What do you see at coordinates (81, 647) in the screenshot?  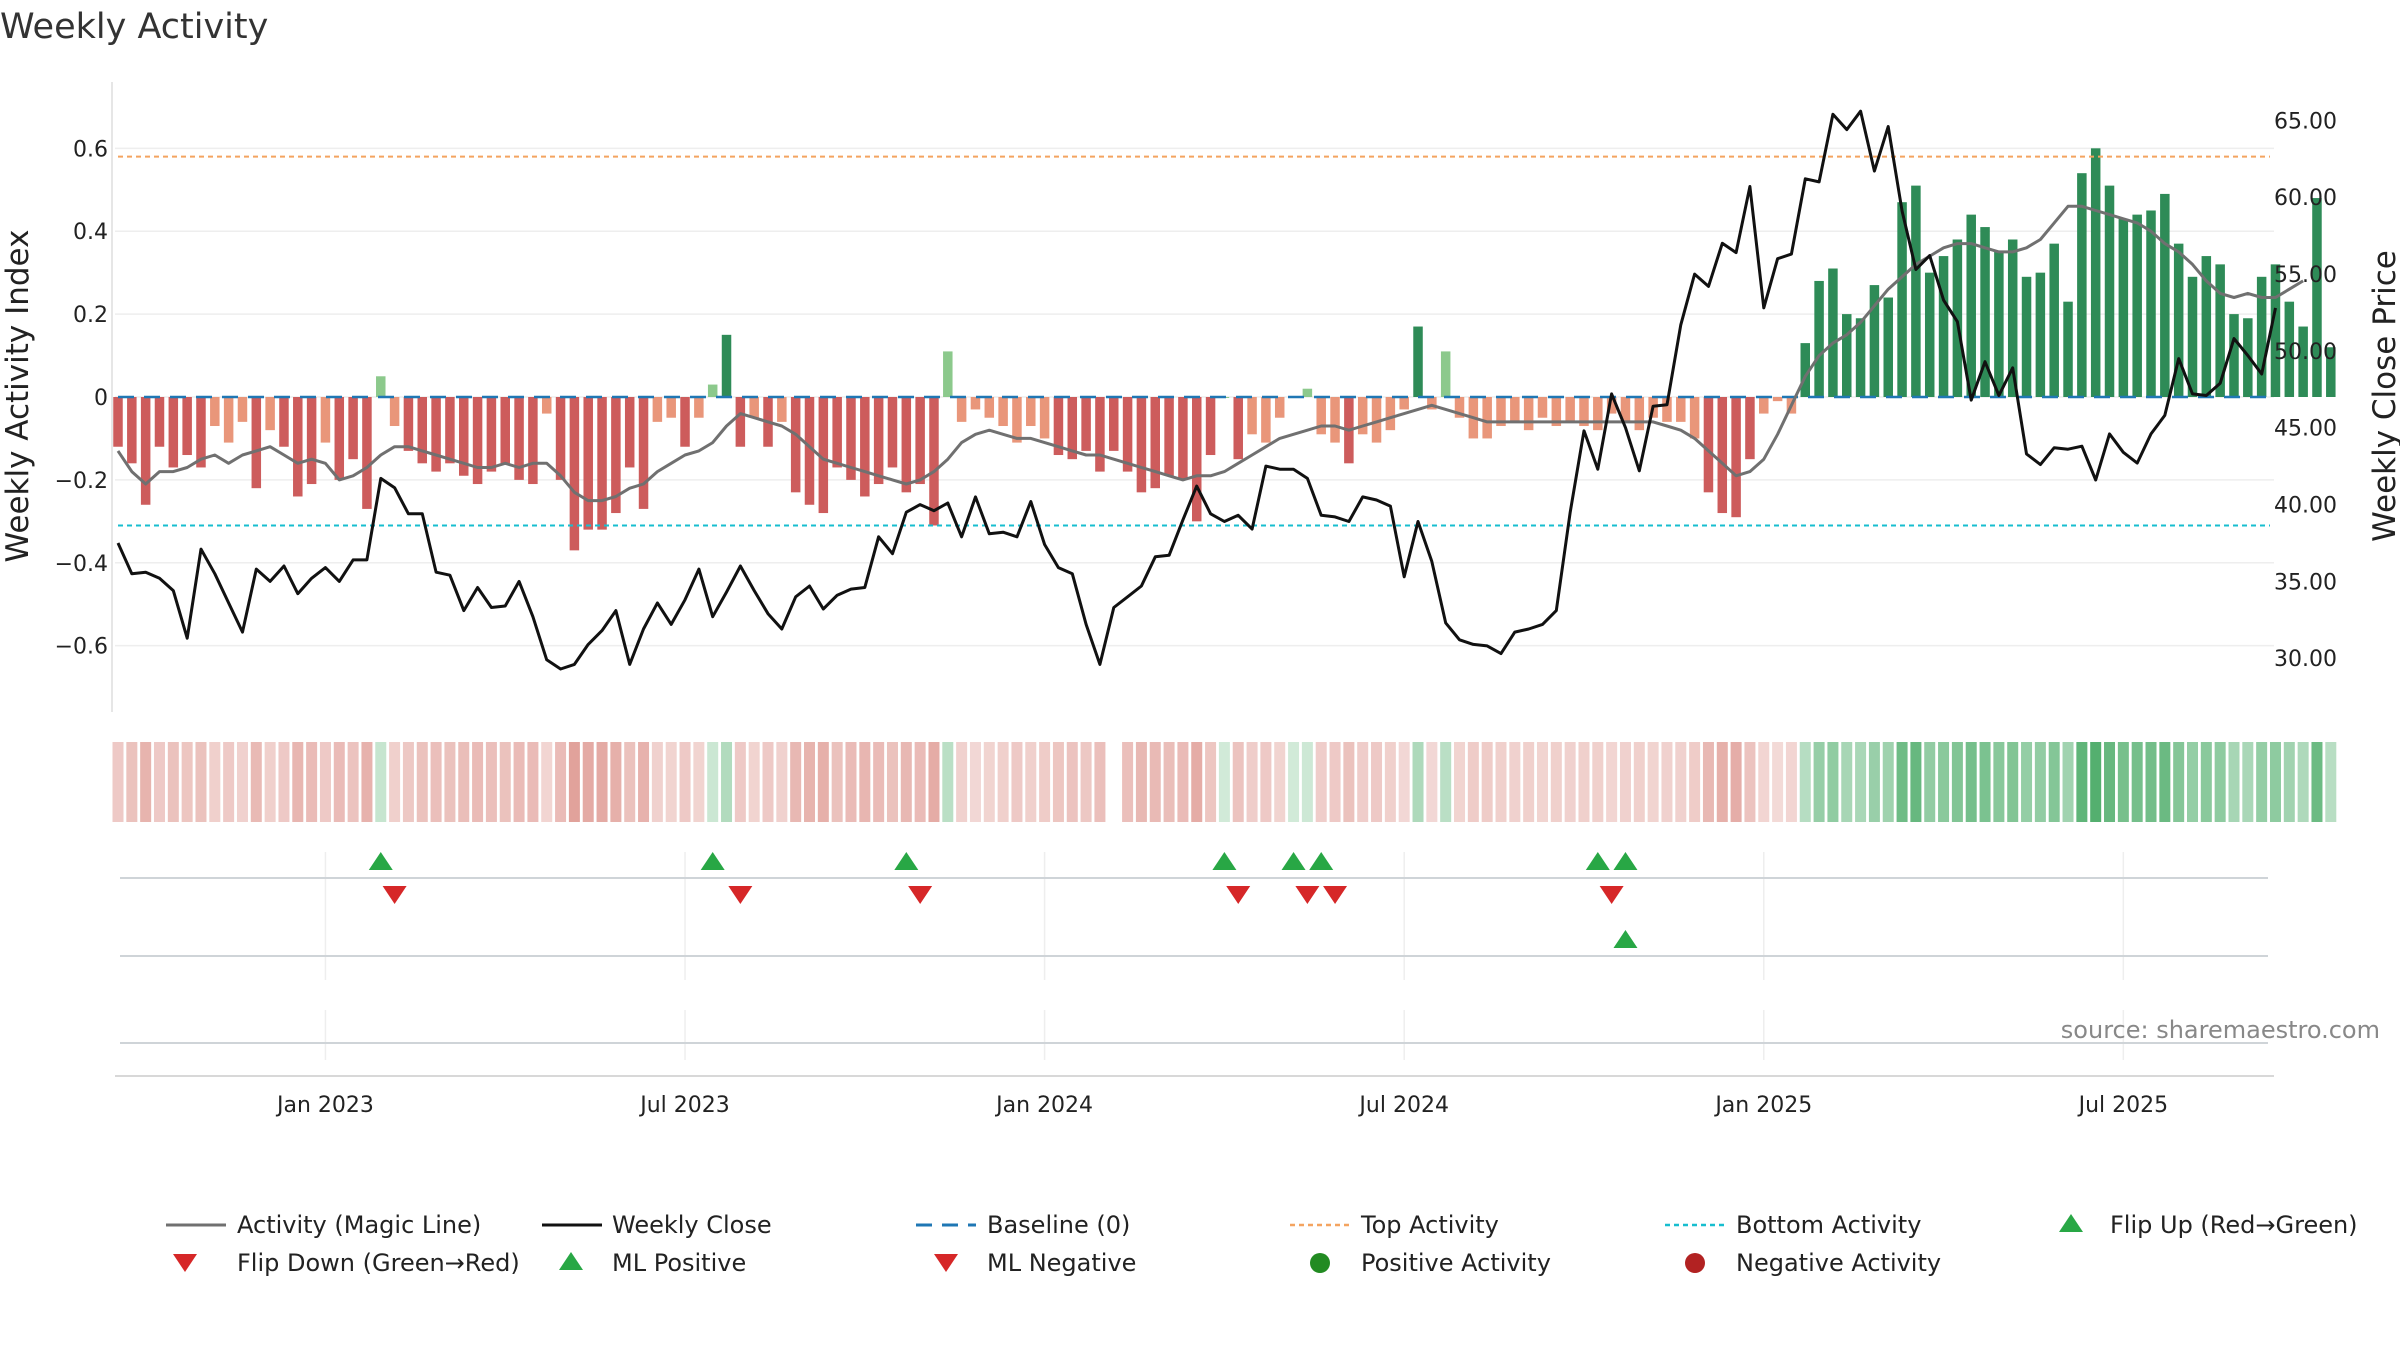 I see `y-tick-label: −0.6` at bounding box center [81, 647].